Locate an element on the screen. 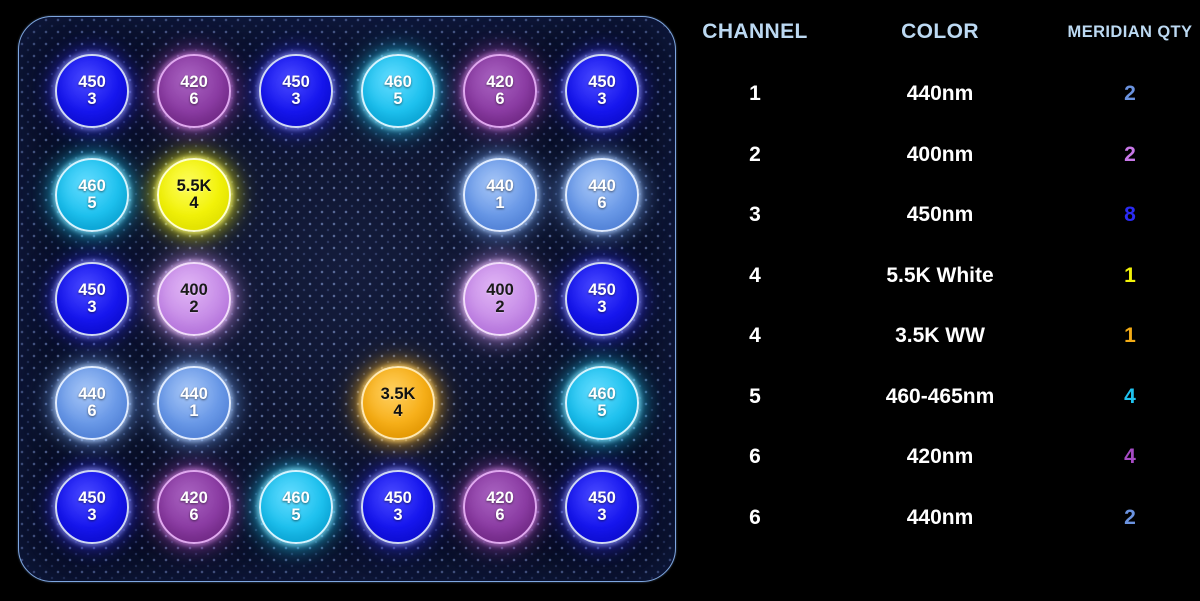 The height and width of the screenshot is (601, 1200). table-row: 2 400nm 2 is located at coordinates (945, 155).